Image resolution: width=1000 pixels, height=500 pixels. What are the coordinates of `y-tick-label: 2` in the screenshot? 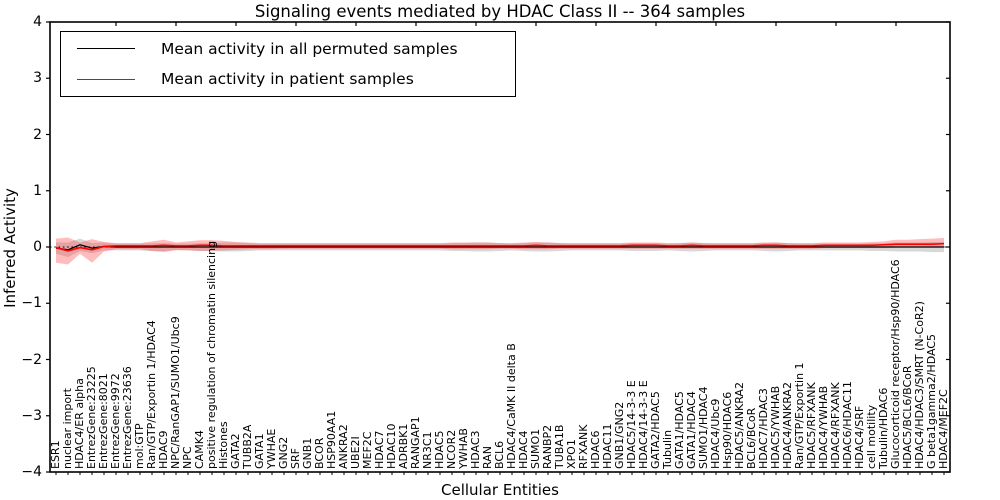 It's located at (37, 134).